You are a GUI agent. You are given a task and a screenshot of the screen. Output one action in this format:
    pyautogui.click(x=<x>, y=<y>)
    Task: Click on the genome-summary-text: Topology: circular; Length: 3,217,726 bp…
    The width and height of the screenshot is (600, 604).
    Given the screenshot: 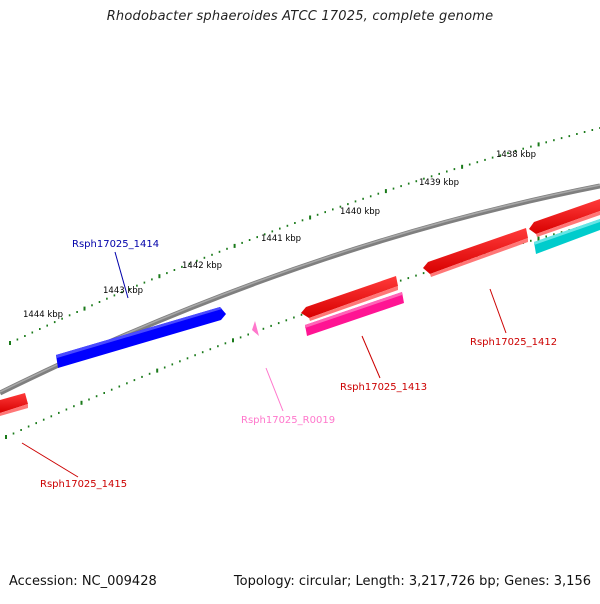 What is the action you would take?
    pyautogui.click(x=412, y=581)
    